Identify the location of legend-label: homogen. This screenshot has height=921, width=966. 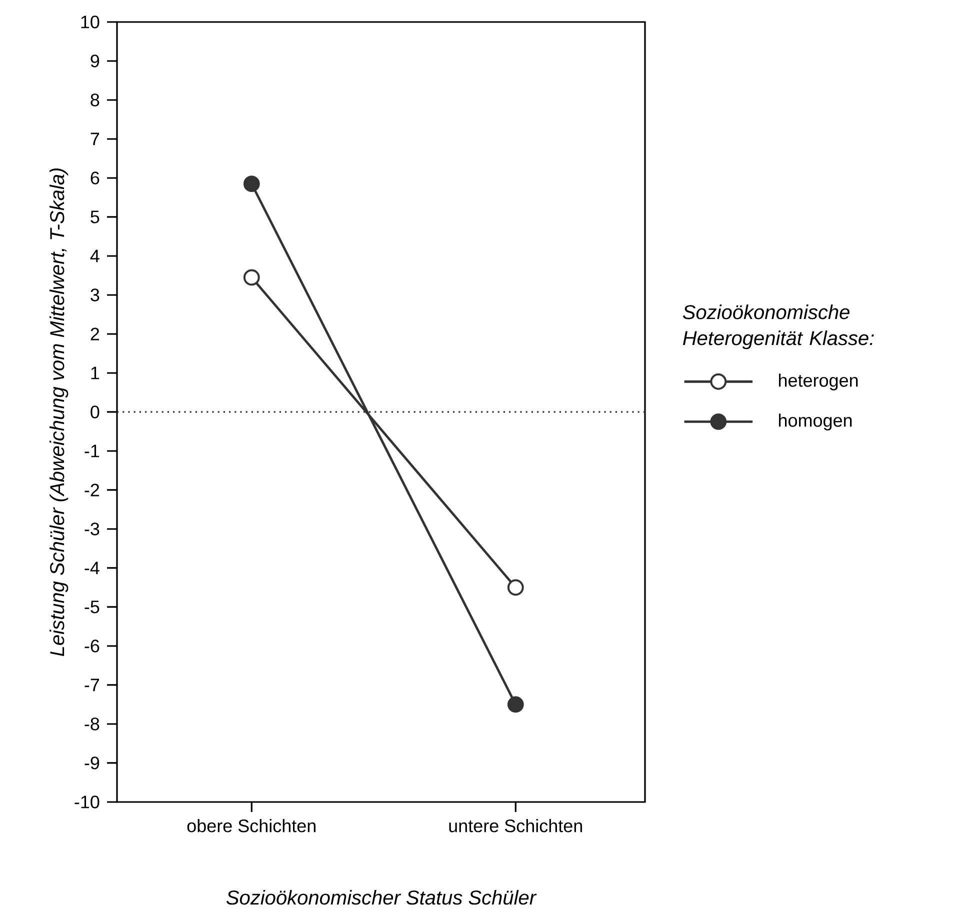
(815, 422).